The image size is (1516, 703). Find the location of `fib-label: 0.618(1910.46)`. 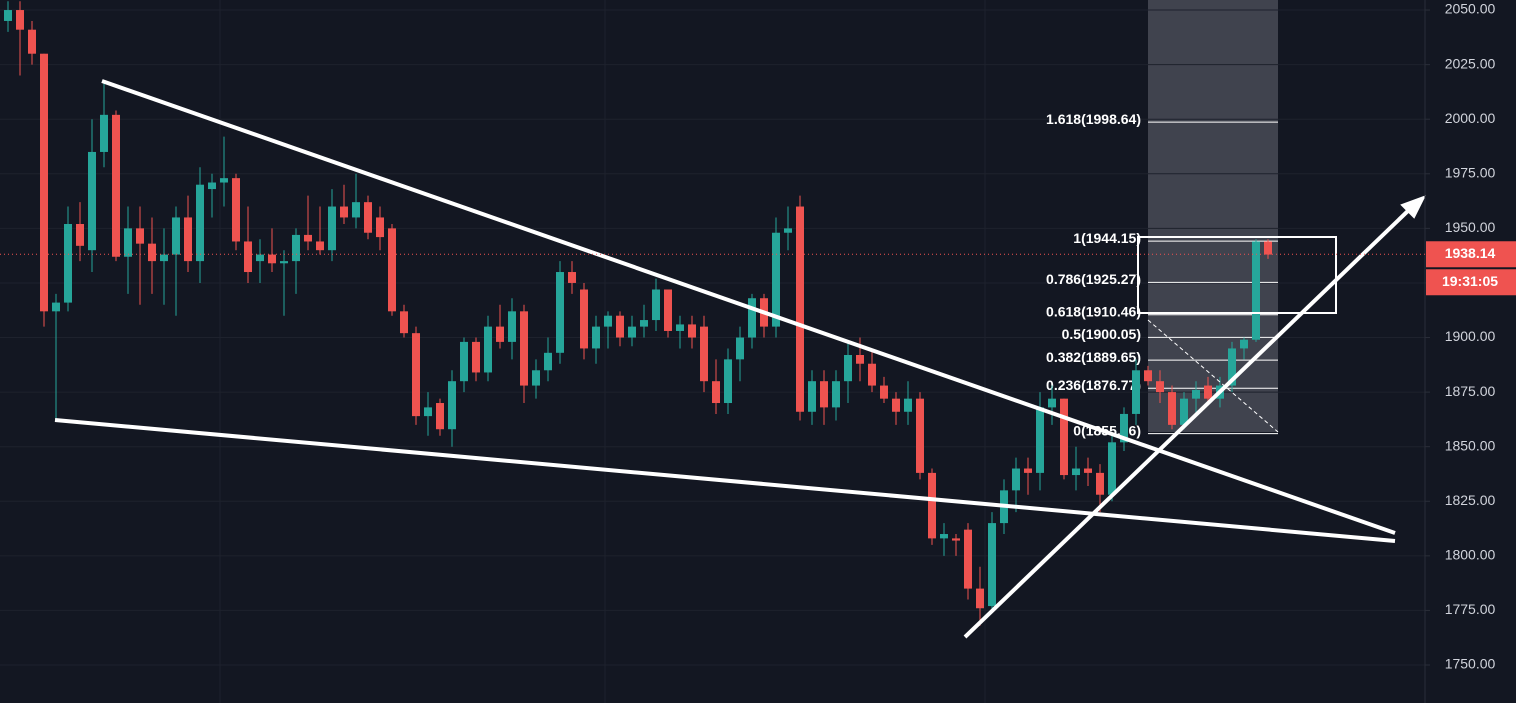

fib-label: 0.618(1910.46) is located at coordinates (1093, 311).